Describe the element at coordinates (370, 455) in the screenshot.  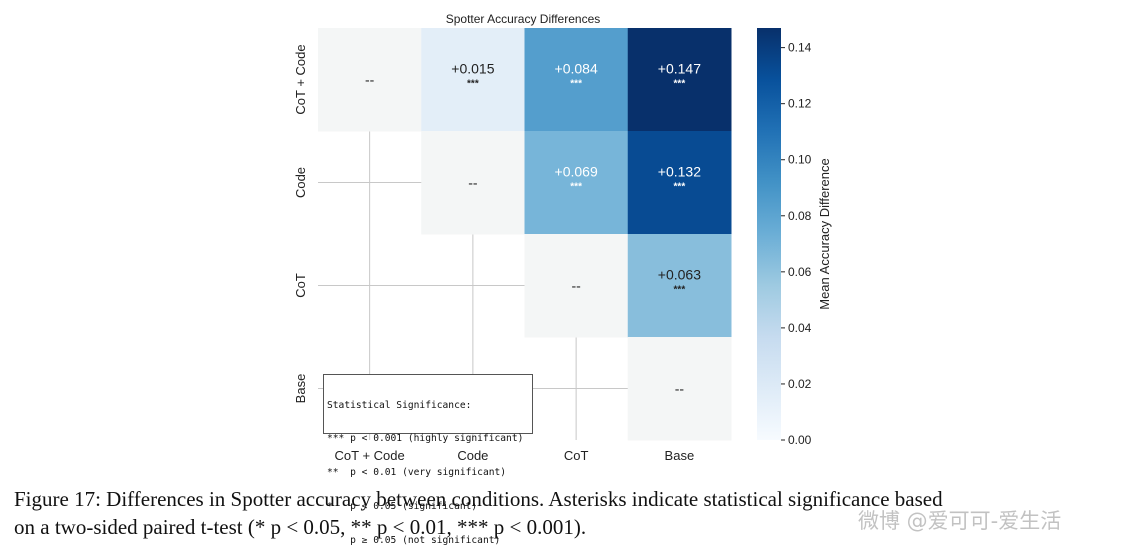
I see `x-tick-label: CoT + Code` at that location.